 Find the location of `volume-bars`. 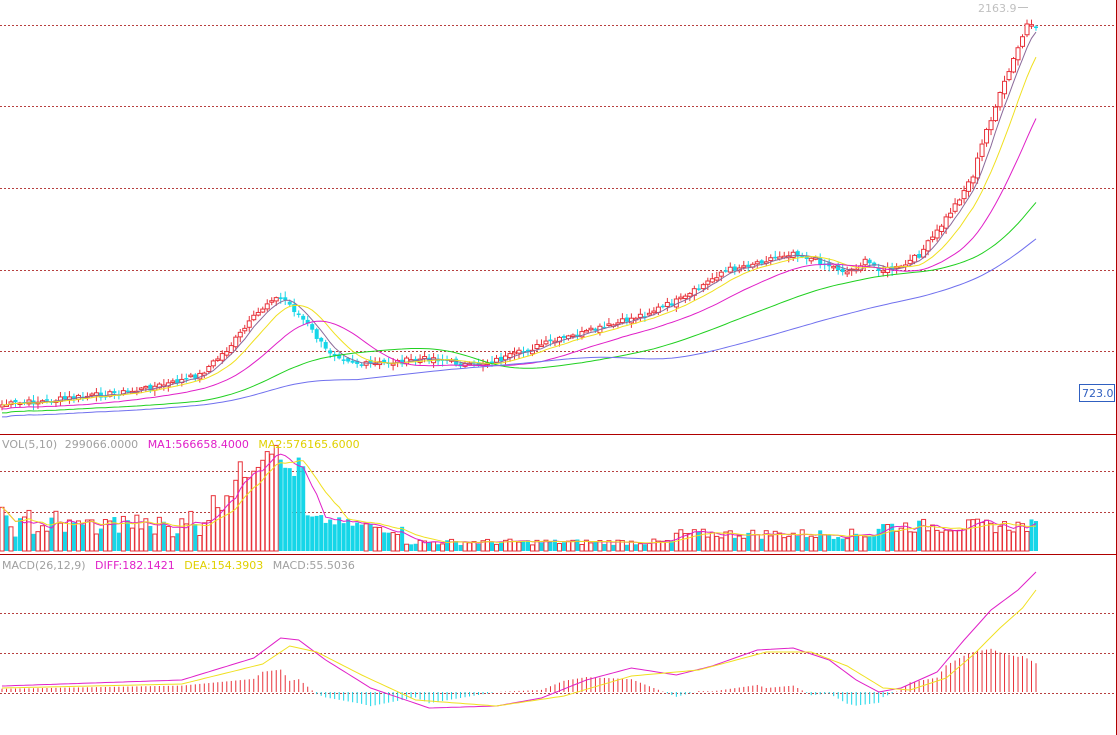

volume-bars is located at coordinates (519, 498).